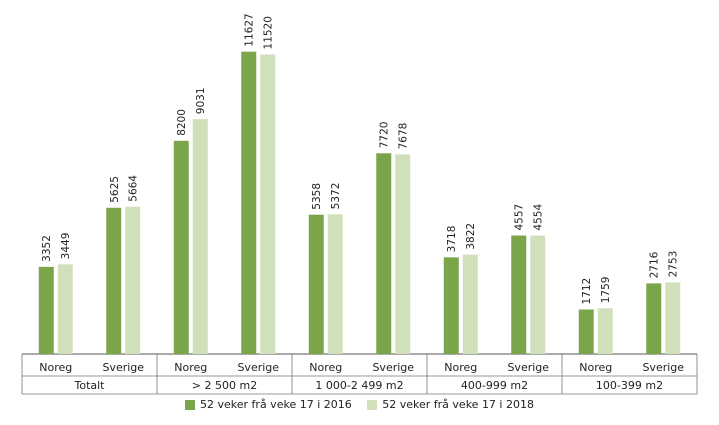 This screenshot has width=719, height=425. Describe the element at coordinates (276, 404) in the screenshot. I see `legend-label-2016: 52 veker frå veke 17 i 2016` at that location.